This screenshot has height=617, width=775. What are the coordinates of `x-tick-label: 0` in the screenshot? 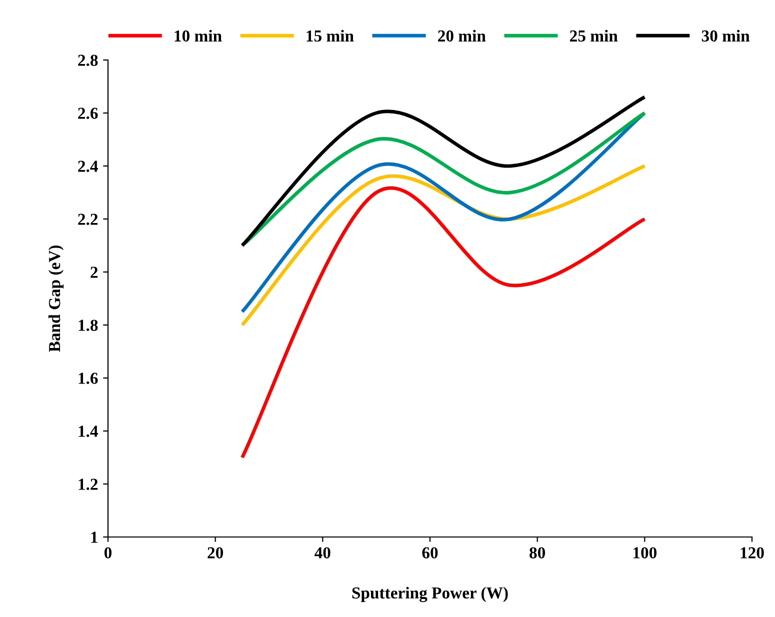 It's located at (108, 552).